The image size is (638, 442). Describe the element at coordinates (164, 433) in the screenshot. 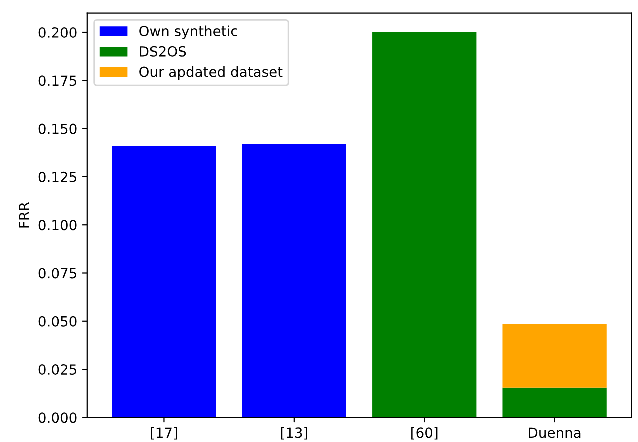

I see `x-tick-label: [17]` at that location.